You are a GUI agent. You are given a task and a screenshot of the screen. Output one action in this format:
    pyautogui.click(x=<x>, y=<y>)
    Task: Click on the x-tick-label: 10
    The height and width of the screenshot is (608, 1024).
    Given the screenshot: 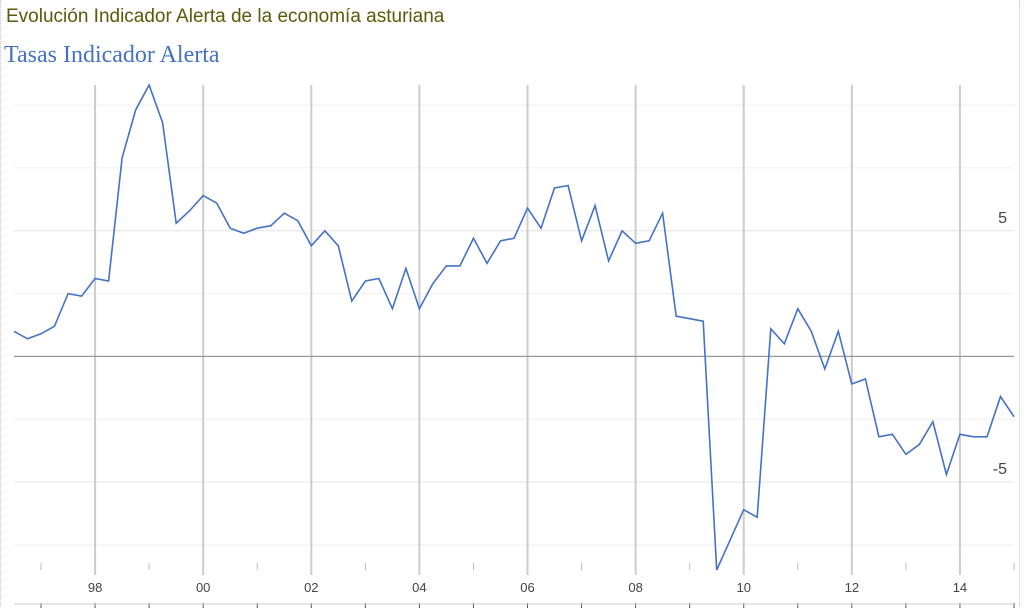 What is the action you would take?
    pyautogui.click(x=743, y=587)
    